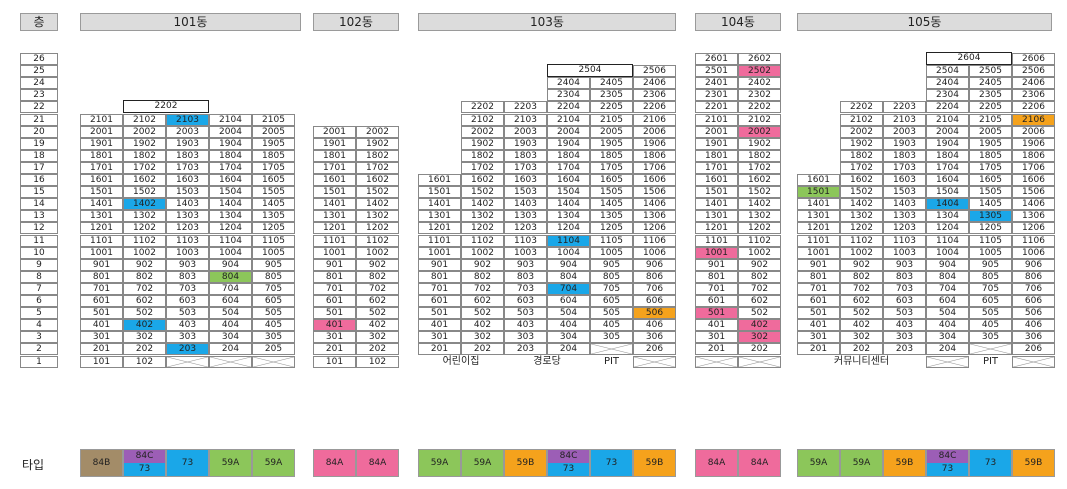 The height and width of the screenshot is (489, 1067). I want to click on unit-cell: 1305, so click(273, 216).